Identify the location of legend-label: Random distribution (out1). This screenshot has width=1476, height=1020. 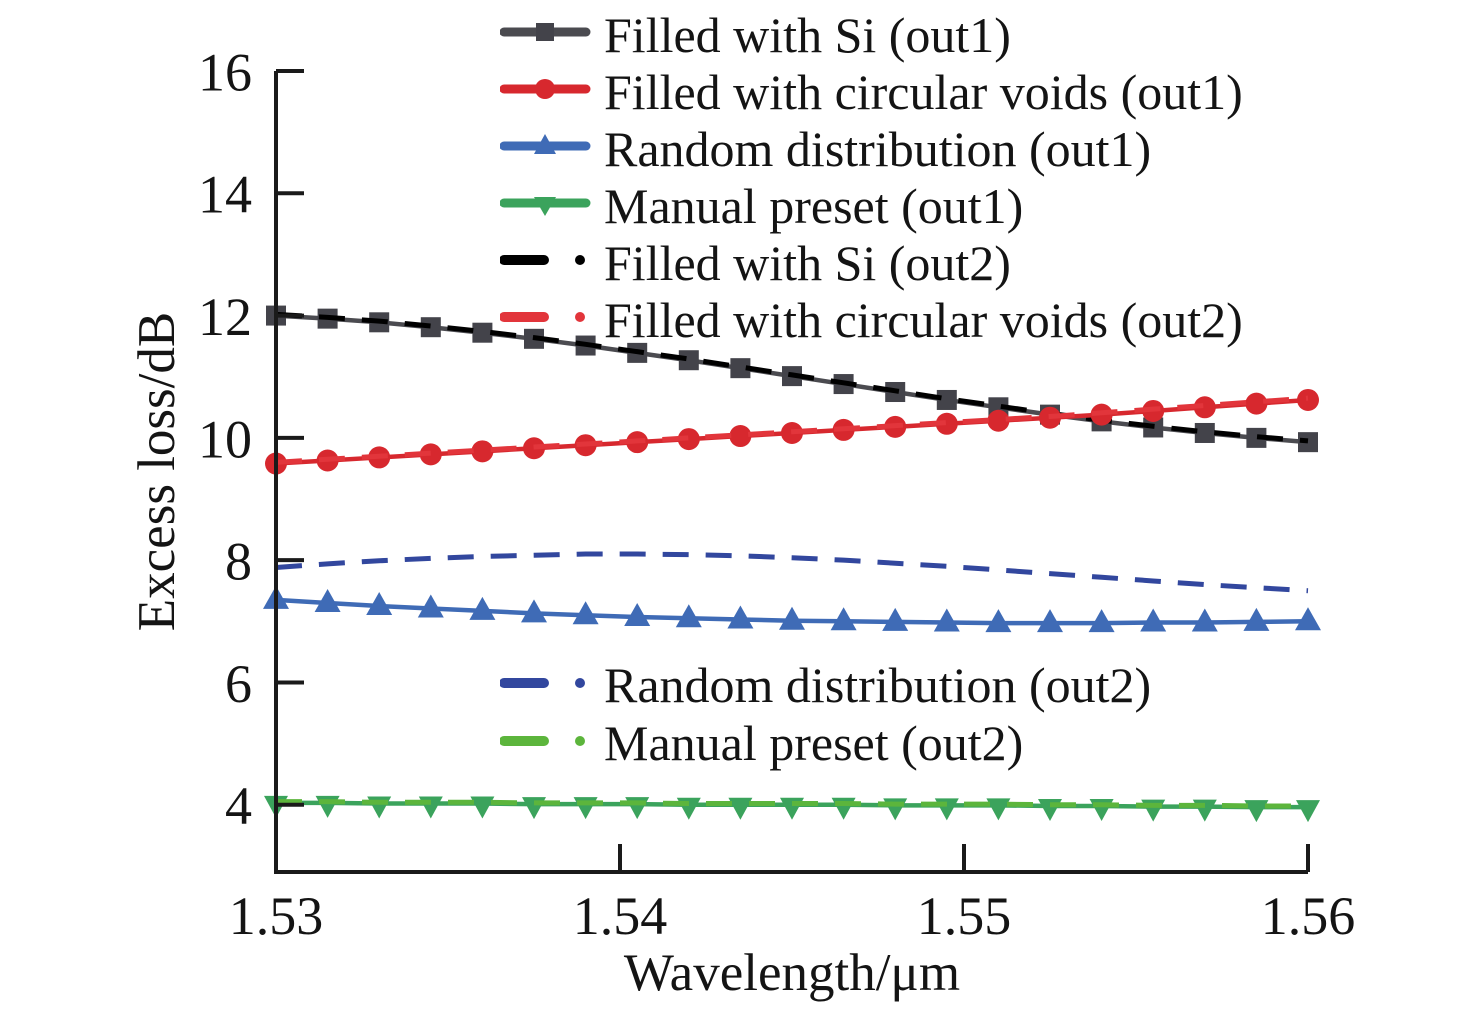
(878, 148).